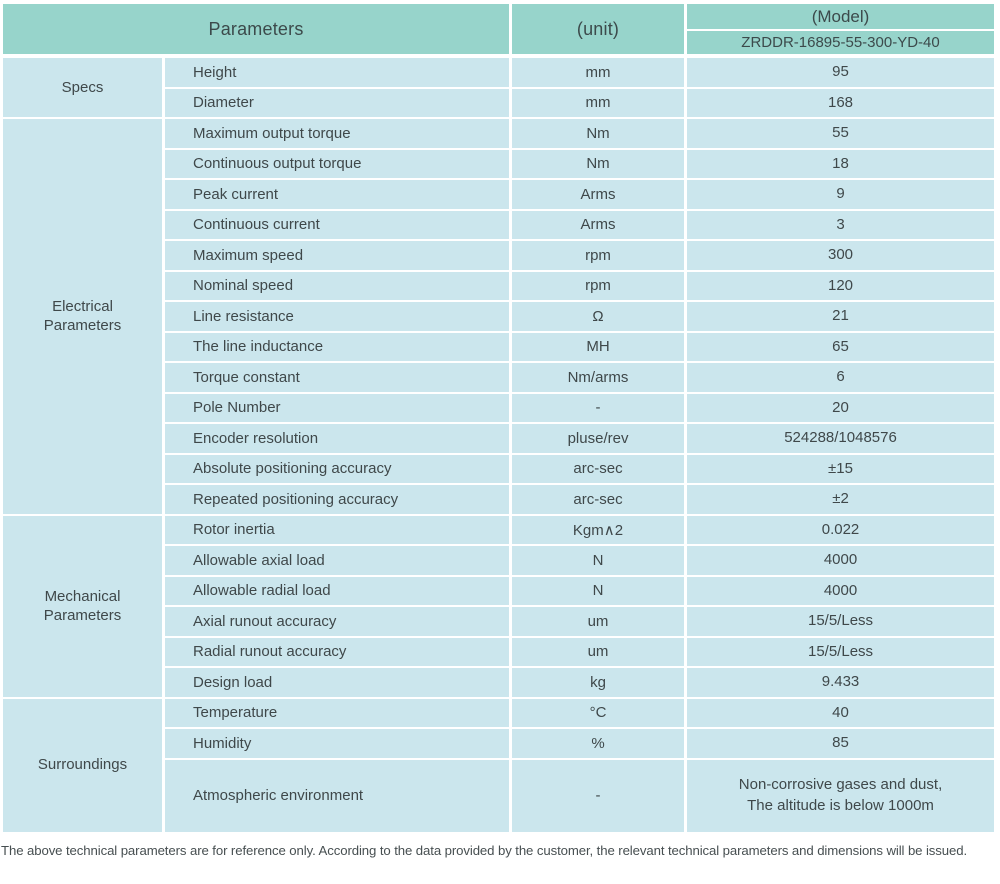 The image size is (1000, 884). Describe the element at coordinates (339, 796) in the screenshot. I see `param-cell: Atmospheric environment` at that location.